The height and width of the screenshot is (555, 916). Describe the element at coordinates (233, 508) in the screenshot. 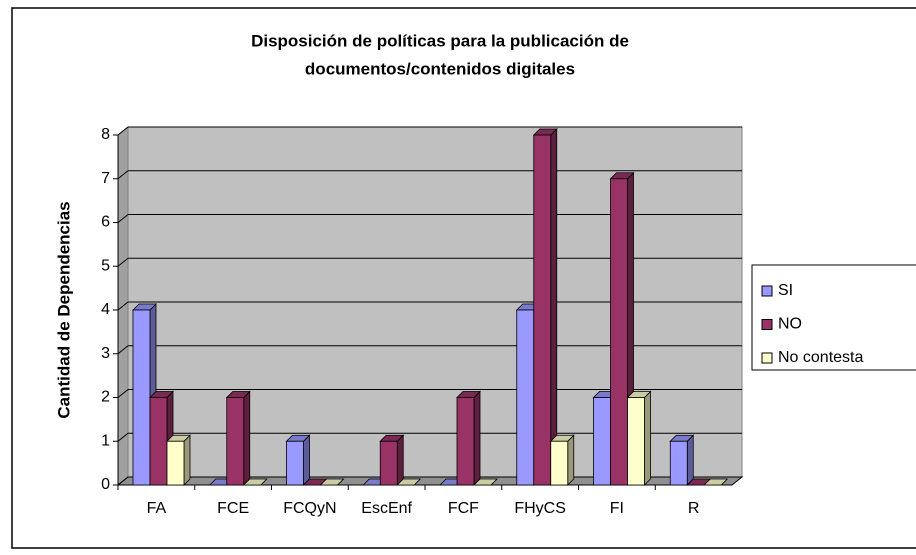

I see `x-tick-label: FCE` at that location.